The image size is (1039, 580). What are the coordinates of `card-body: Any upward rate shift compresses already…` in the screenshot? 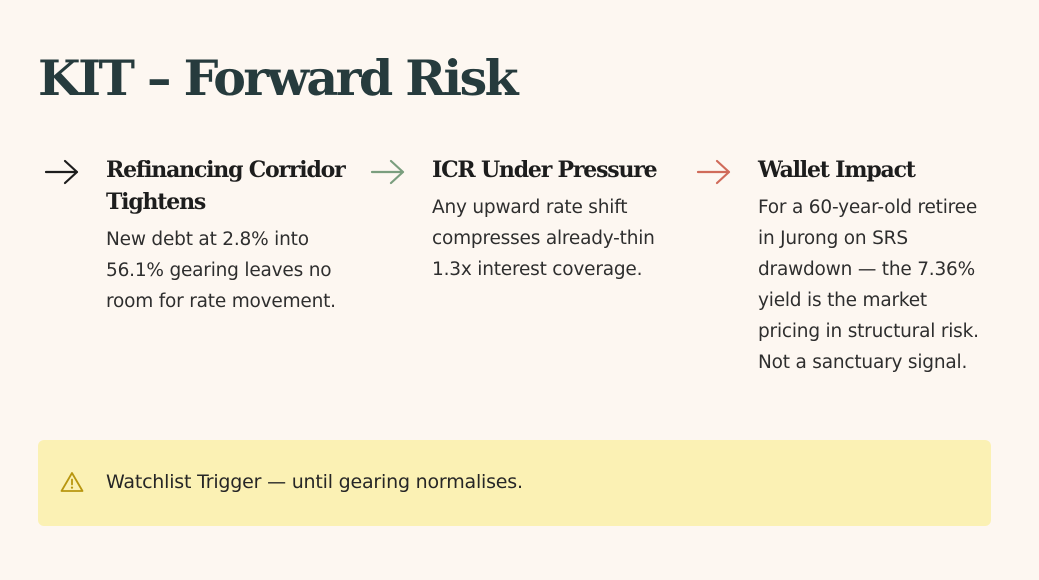 It's located at (543, 238).